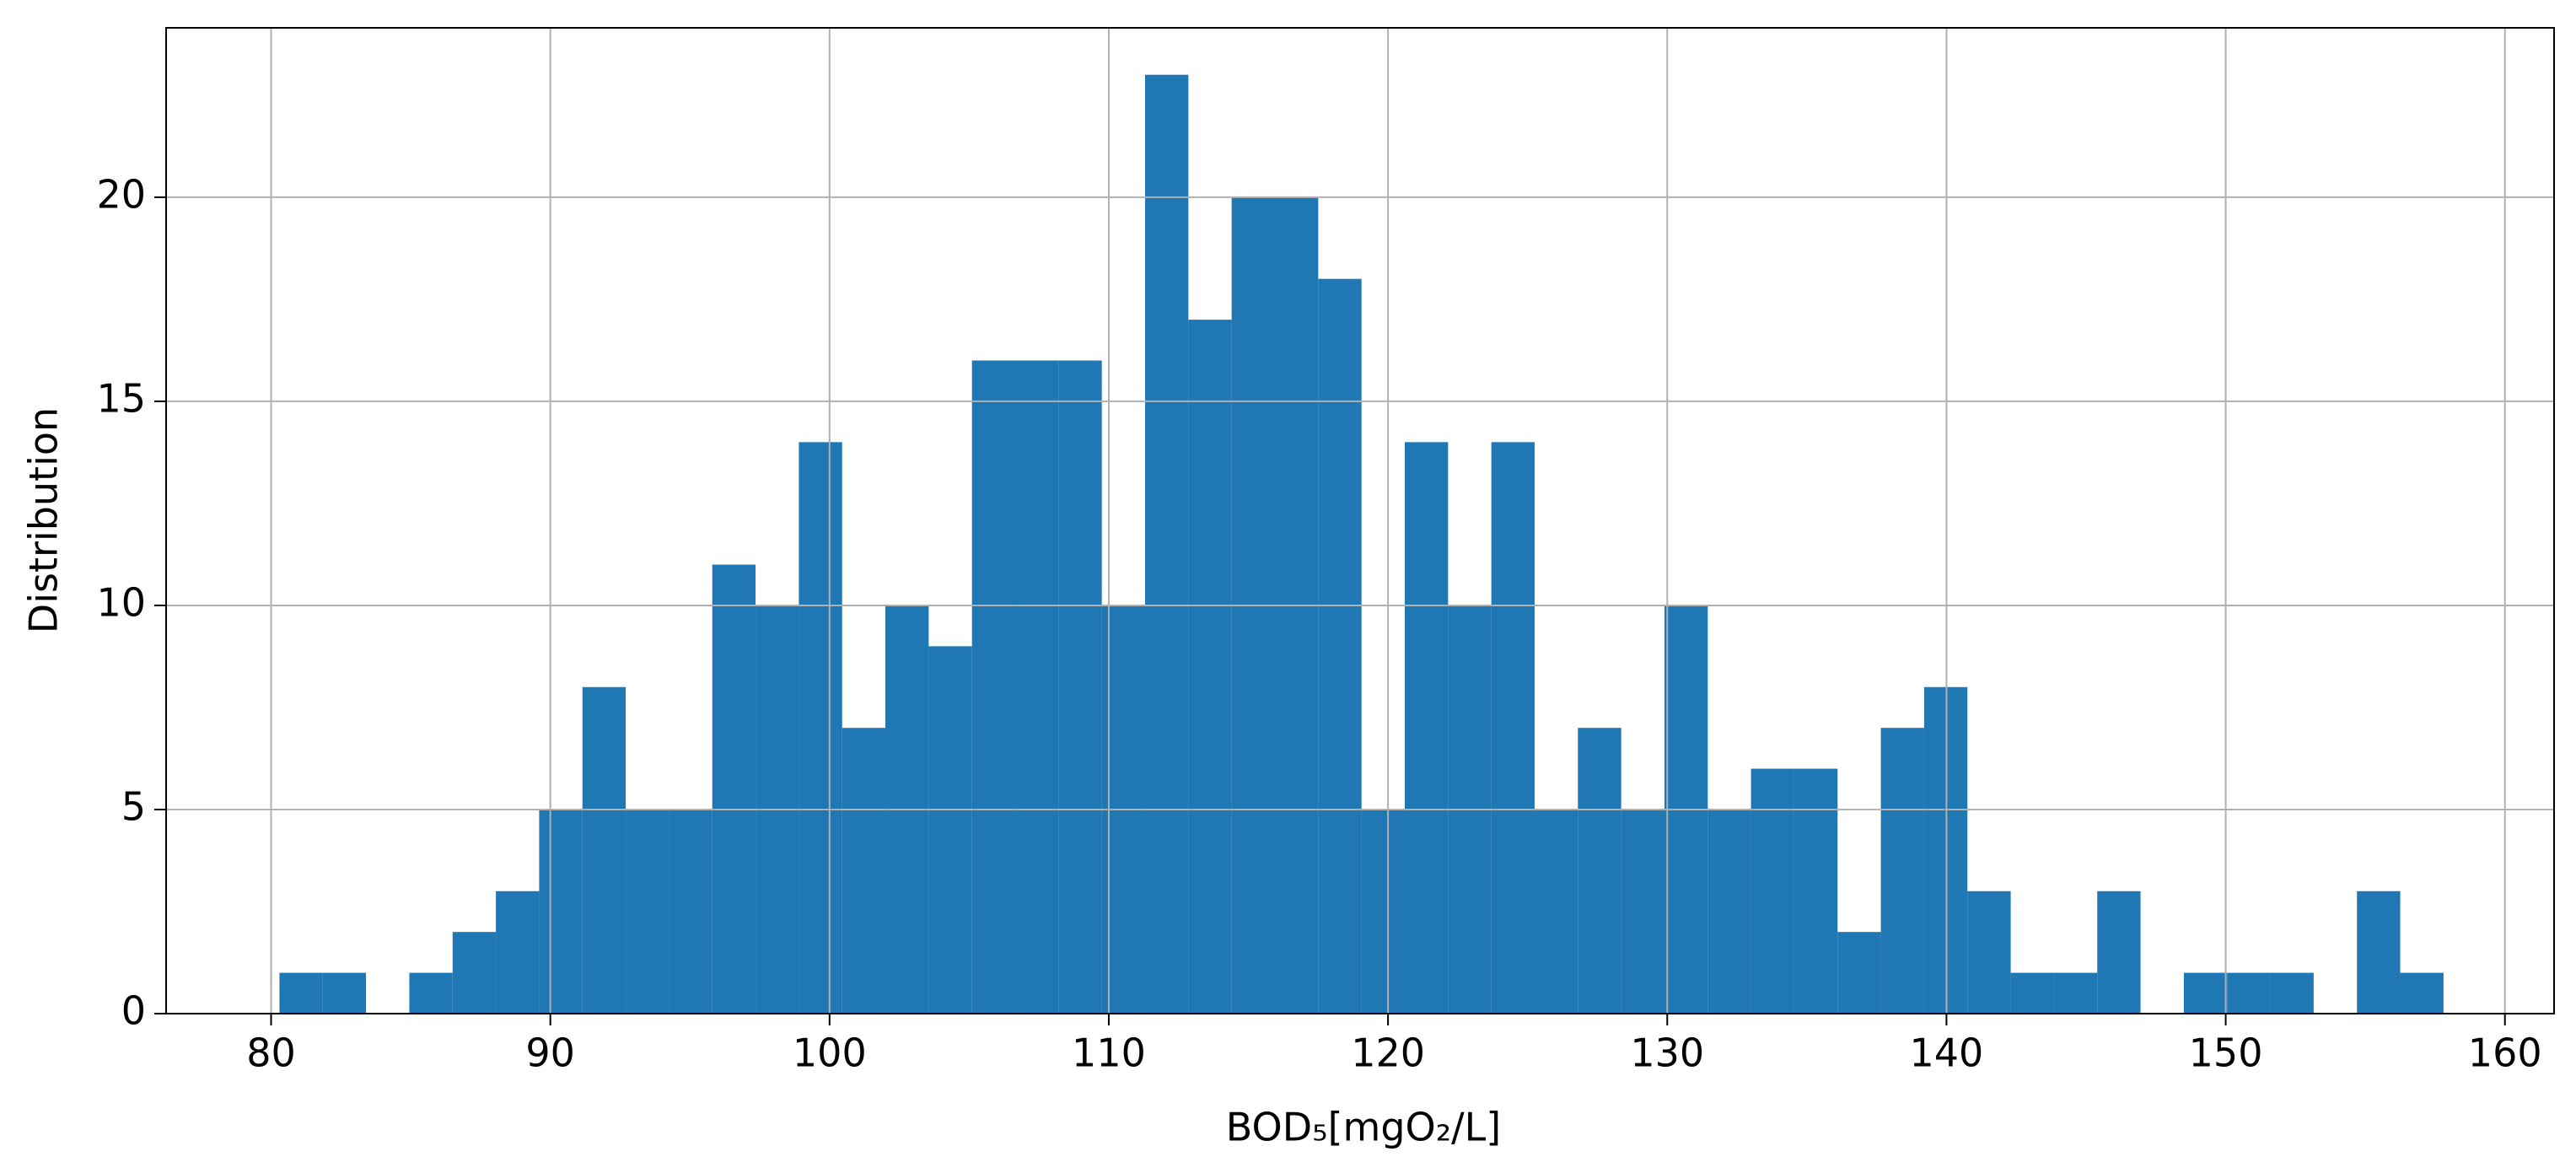 The image size is (2576, 1173). I want to click on y-tick-label: 5, so click(133, 806).